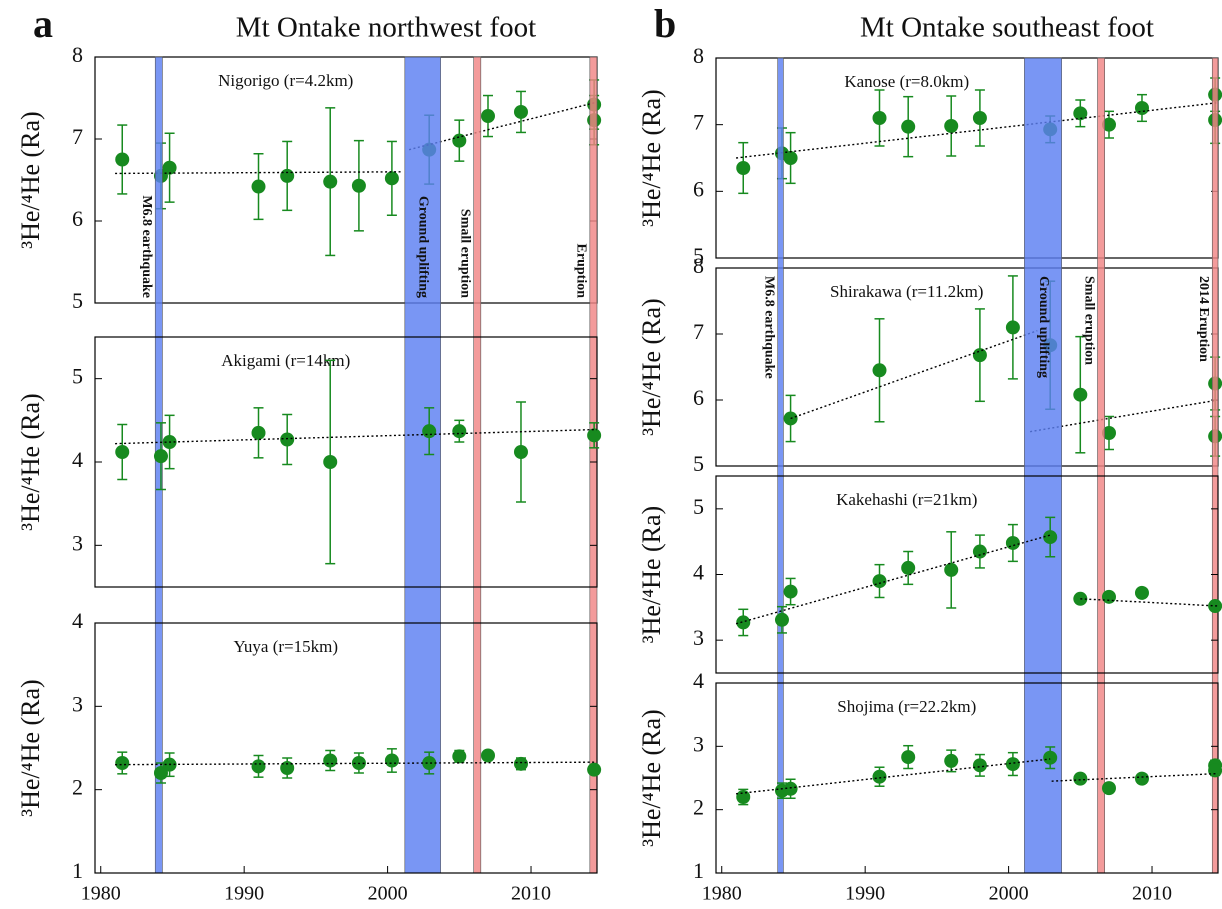 This screenshot has height=909, width=1222. Describe the element at coordinates (665, 23) in the screenshot. I see `panel-letter: b` at that location.